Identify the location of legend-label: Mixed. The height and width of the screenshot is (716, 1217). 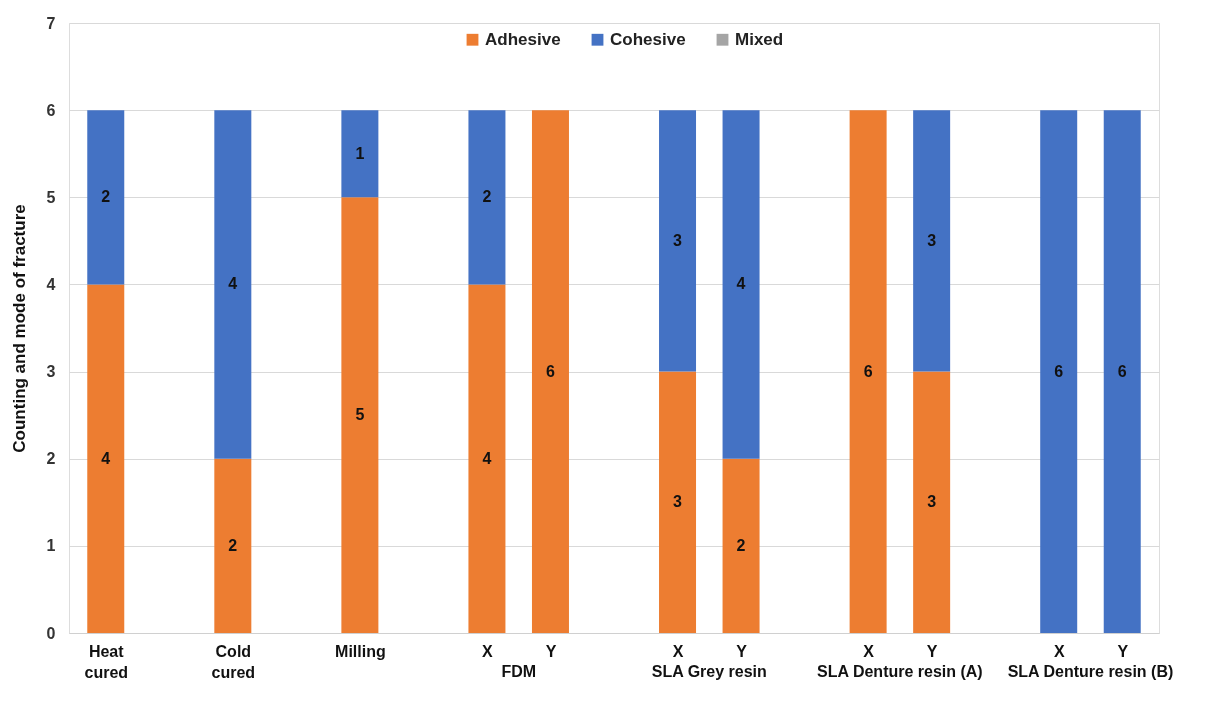
(759, 39).